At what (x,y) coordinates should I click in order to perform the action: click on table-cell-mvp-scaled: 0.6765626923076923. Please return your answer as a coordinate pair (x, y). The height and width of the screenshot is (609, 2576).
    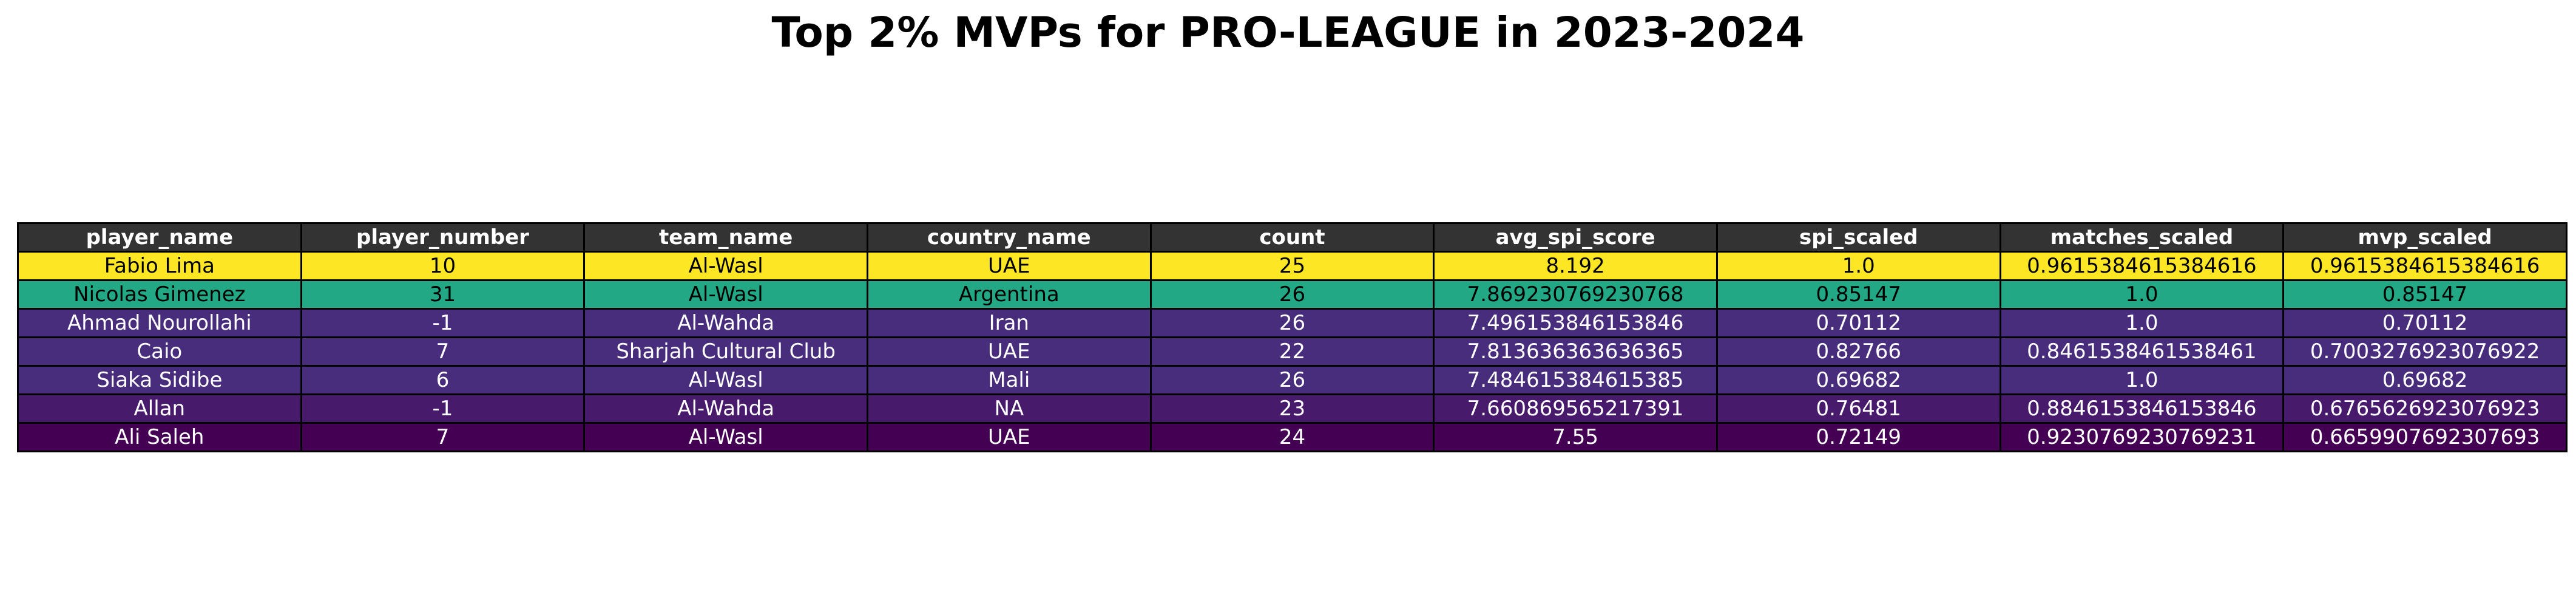
    Looking at the image, I should click on (2425, 408).